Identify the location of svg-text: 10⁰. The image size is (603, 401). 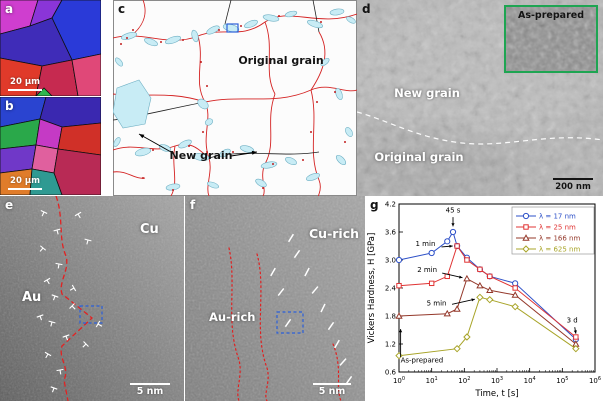
(399, 380).